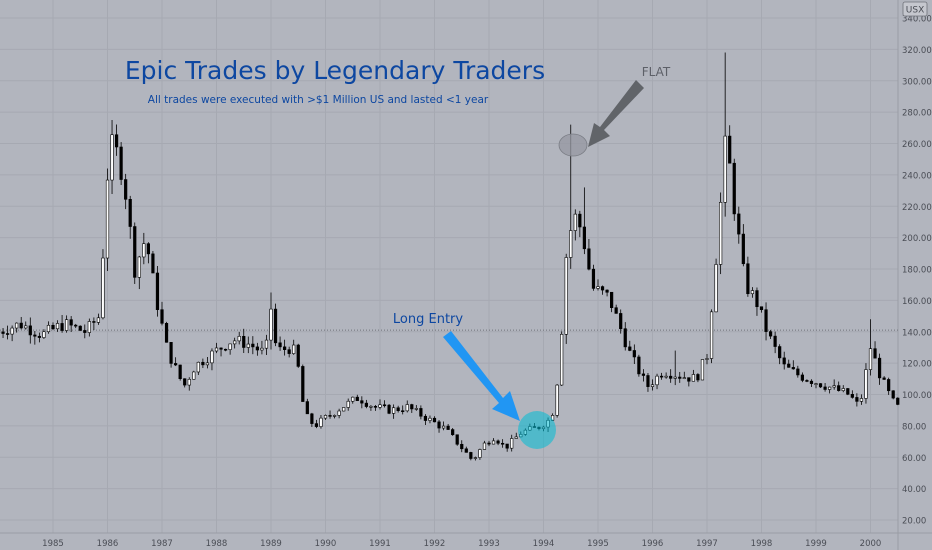 This screenshot has width=932, height=550. I want to click on y-tick-label: 160.00, so click(917, 302).